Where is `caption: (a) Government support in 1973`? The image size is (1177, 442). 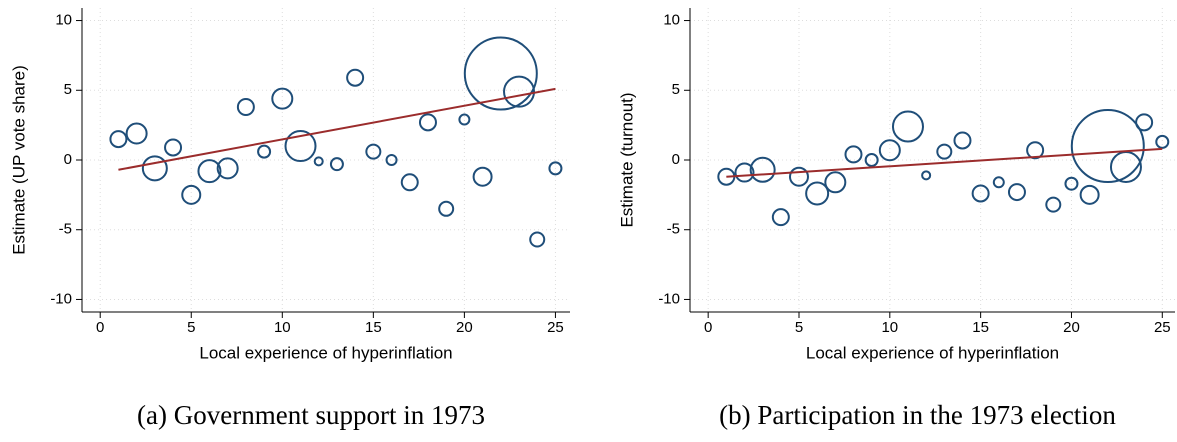 caption: (a) Government support in 1973 is located at coordinates (311, 415).